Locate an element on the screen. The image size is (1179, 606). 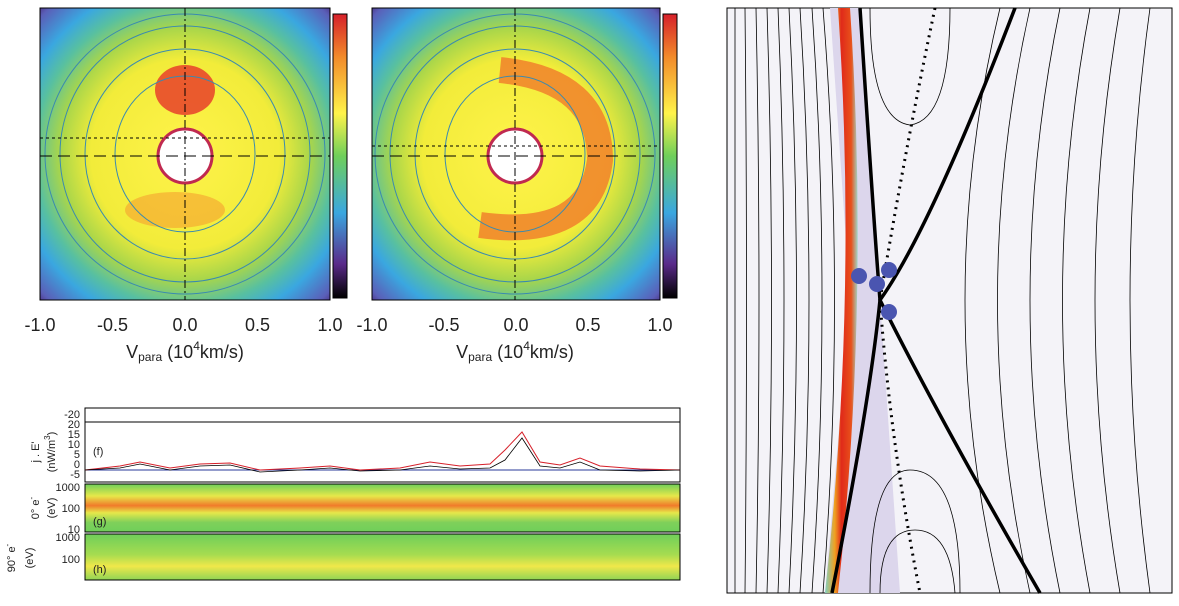
y-axis-label: j . E' is located at coordinates (36, 452).